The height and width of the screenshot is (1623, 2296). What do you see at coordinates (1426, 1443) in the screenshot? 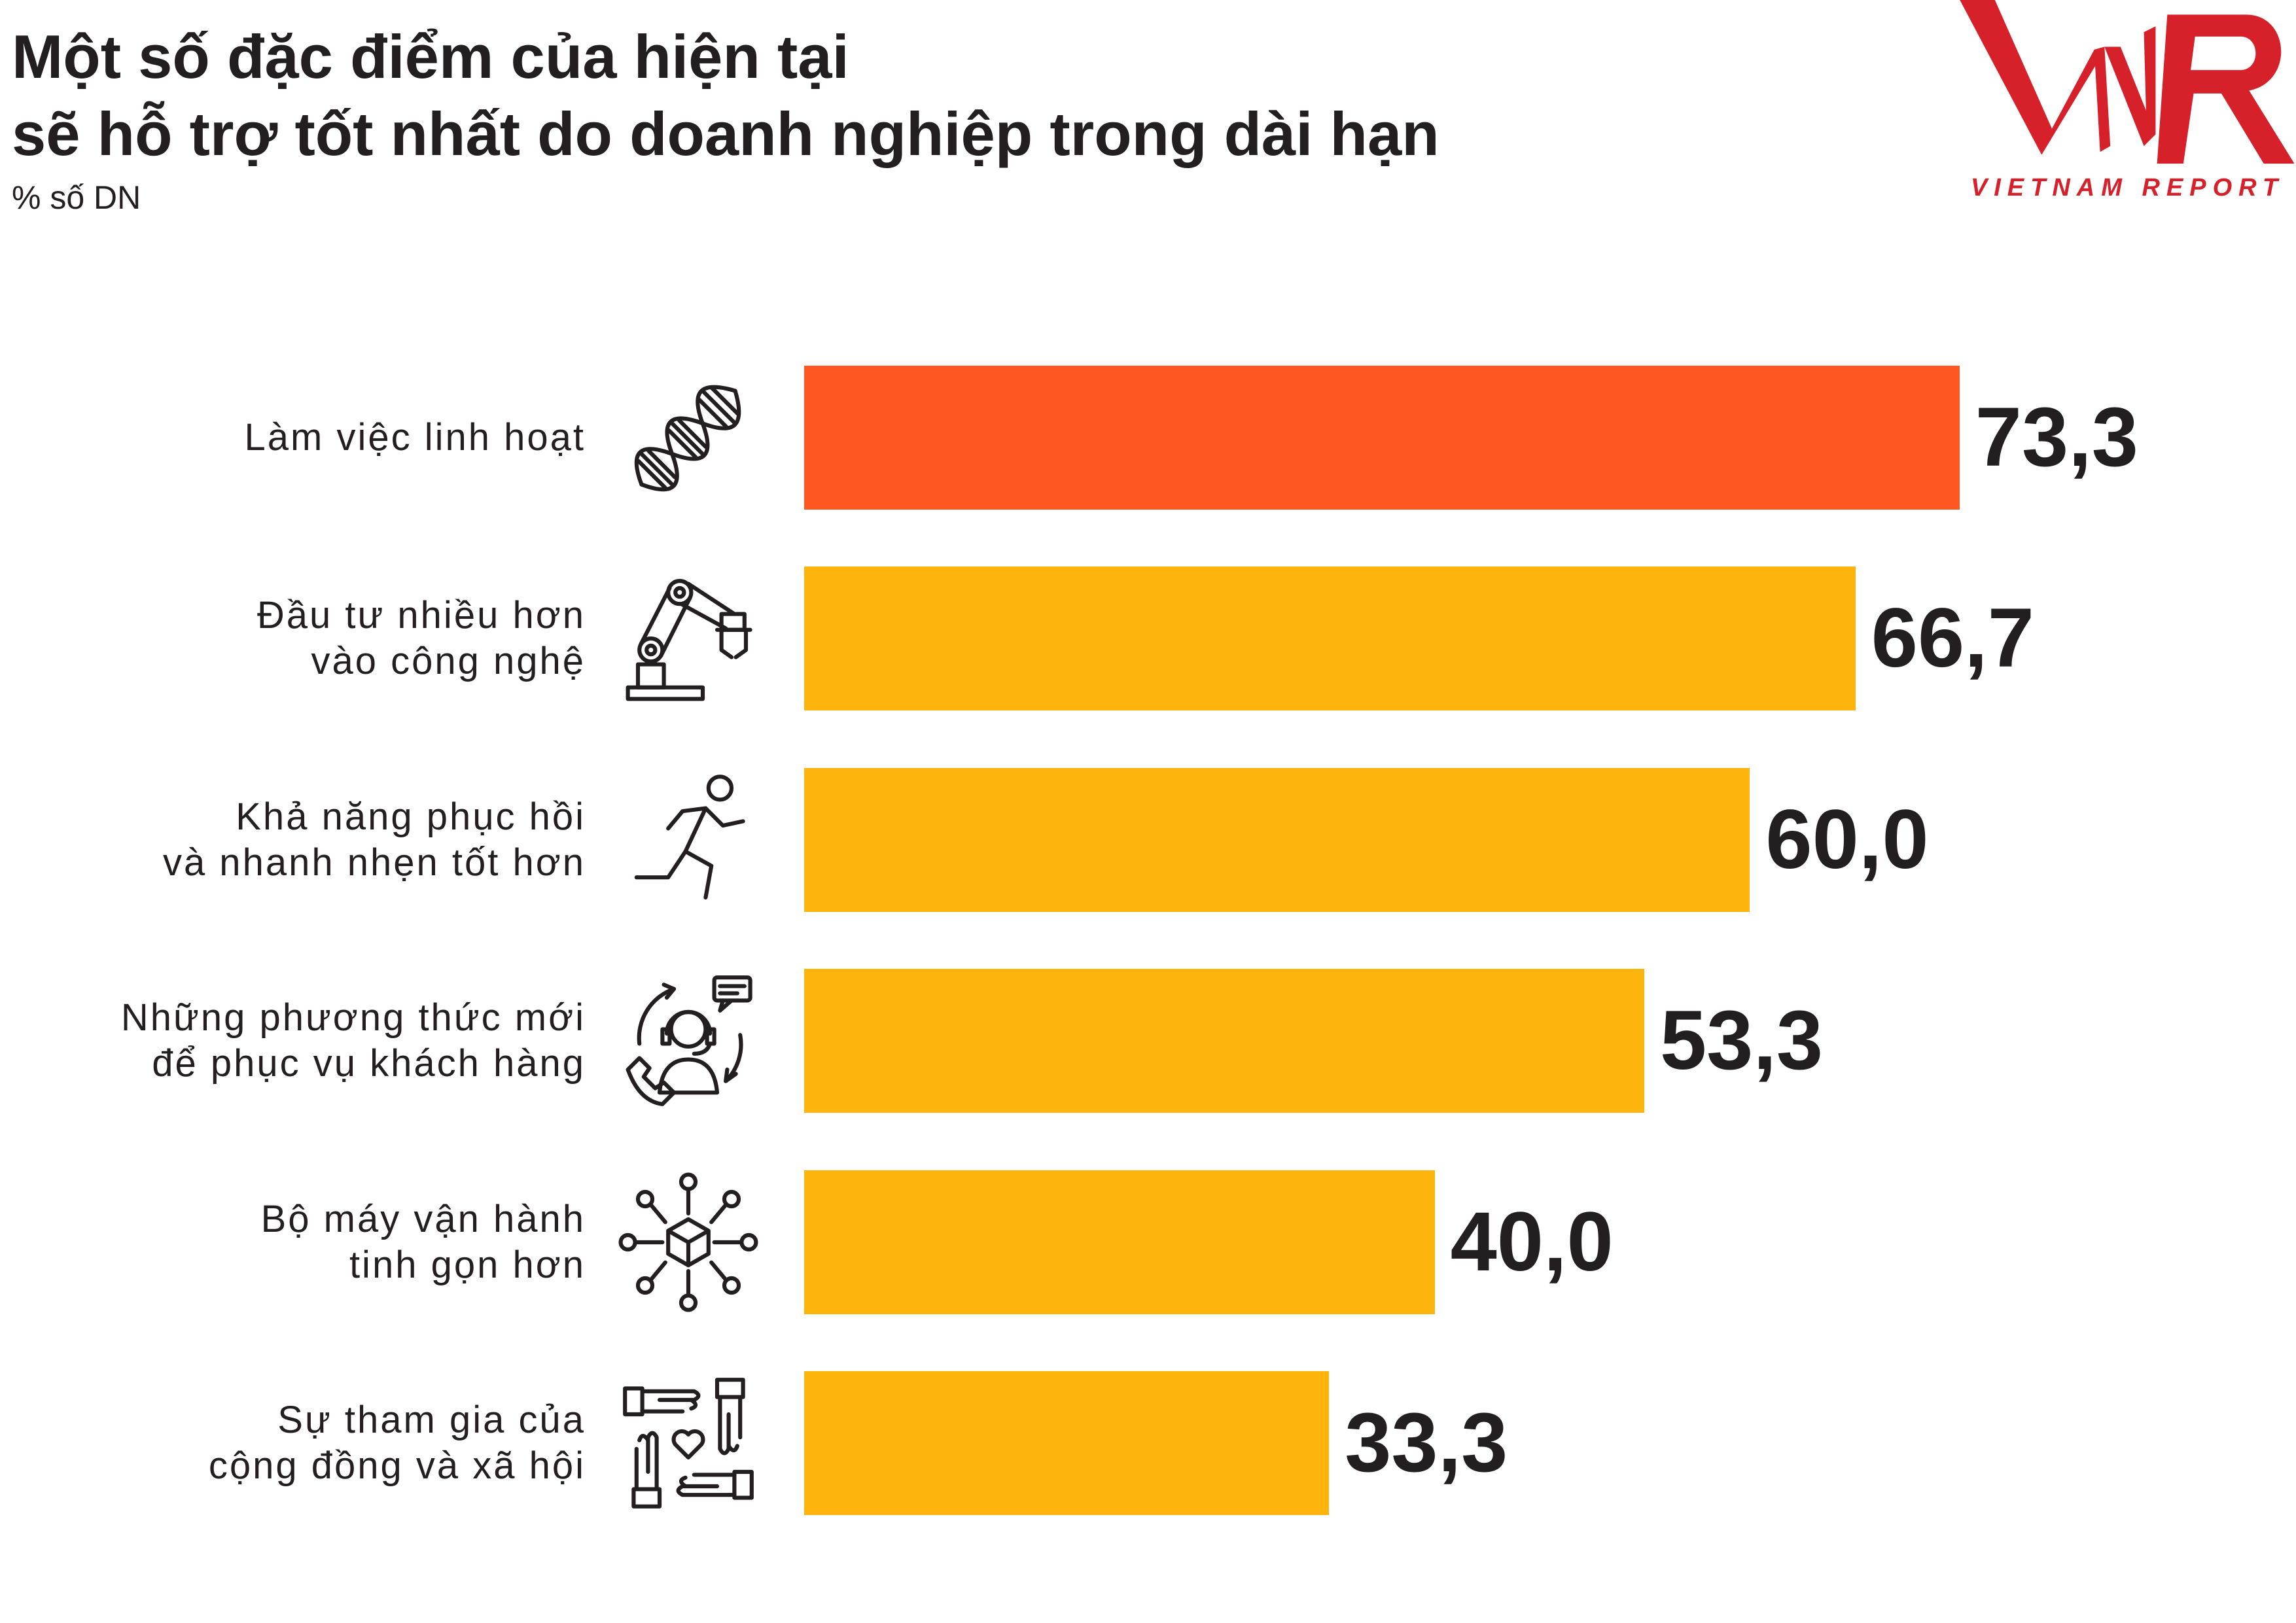
I see `value-label: 33,3` at bounding box center [1426, 1443].